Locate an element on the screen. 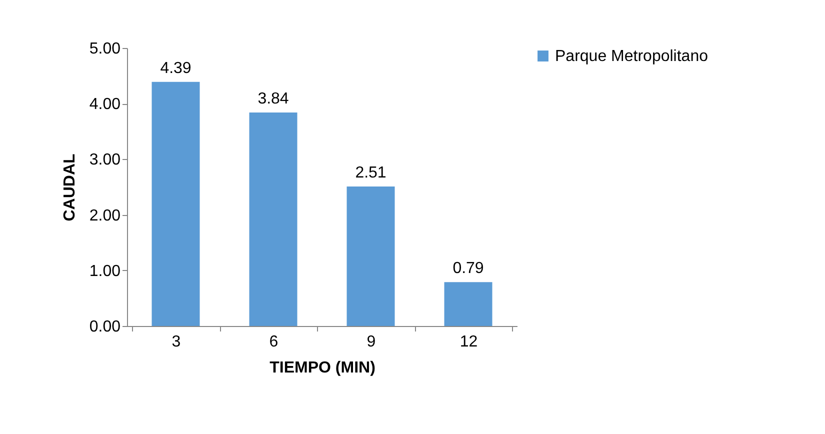 Image resolution: width=825 pixels, height=434 pixels. data-label: 2.51 is located at coordinates (370, 173).